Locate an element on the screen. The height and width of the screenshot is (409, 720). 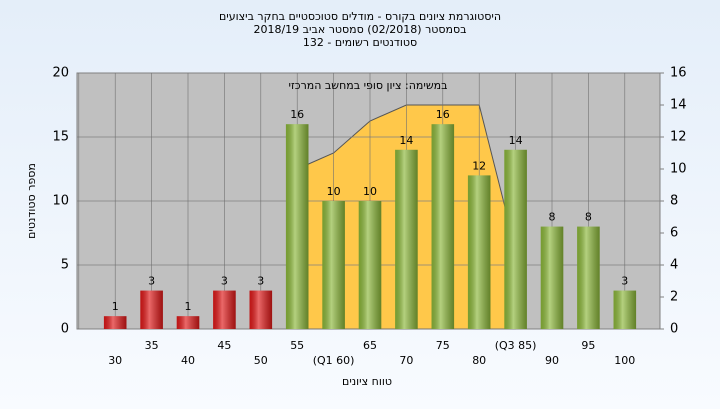
y-axis-label: מספר סטודנטים is located at coordinates (31, 201).